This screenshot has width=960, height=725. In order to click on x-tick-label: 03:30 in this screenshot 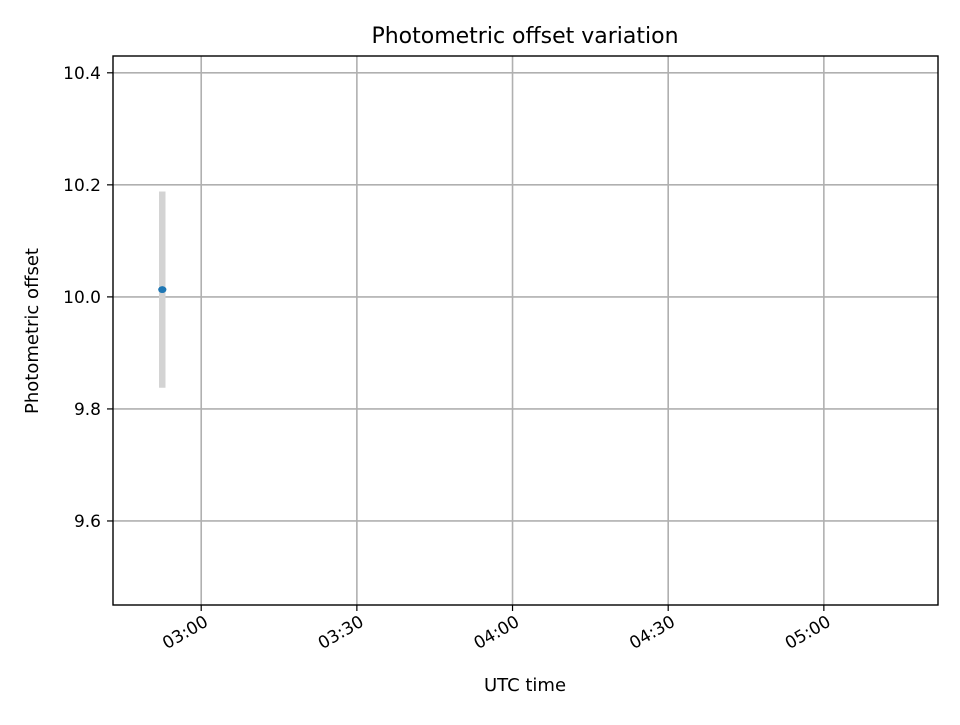, I will do `click(341, 633)`.